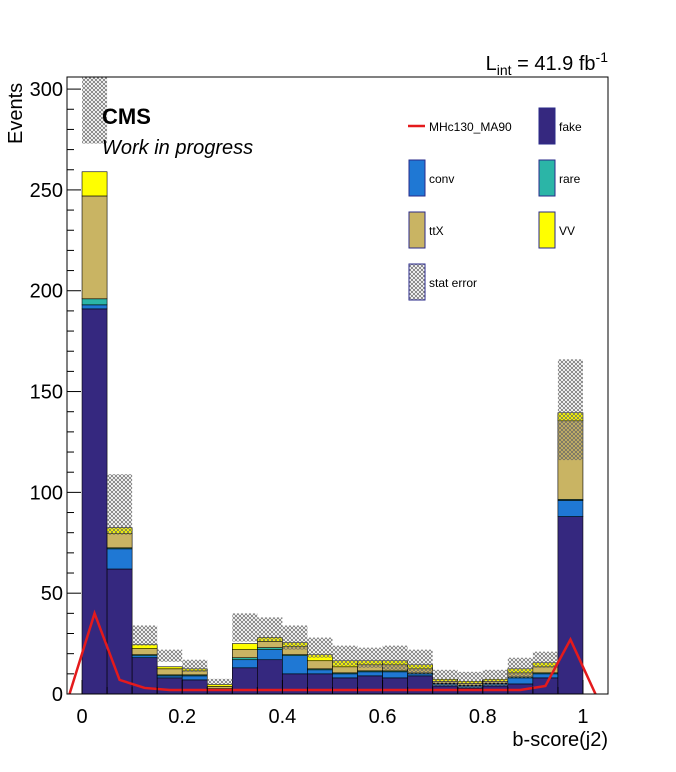  Describe the element at coordinates (417, 282) in the screenshot. I see `legend-swatch-stat-error` at that location.